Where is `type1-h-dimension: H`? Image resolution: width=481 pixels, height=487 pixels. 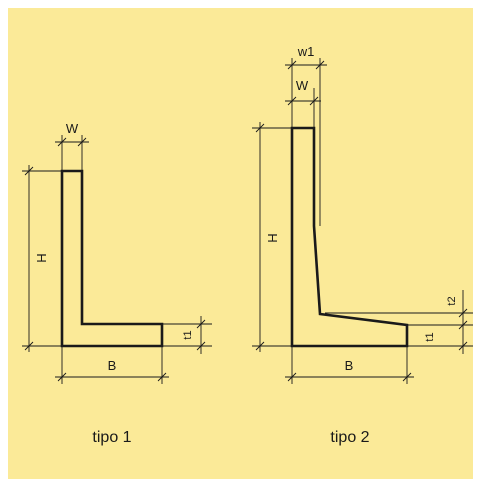 type1-h-dimension: H is located at coordinates (41, 258).